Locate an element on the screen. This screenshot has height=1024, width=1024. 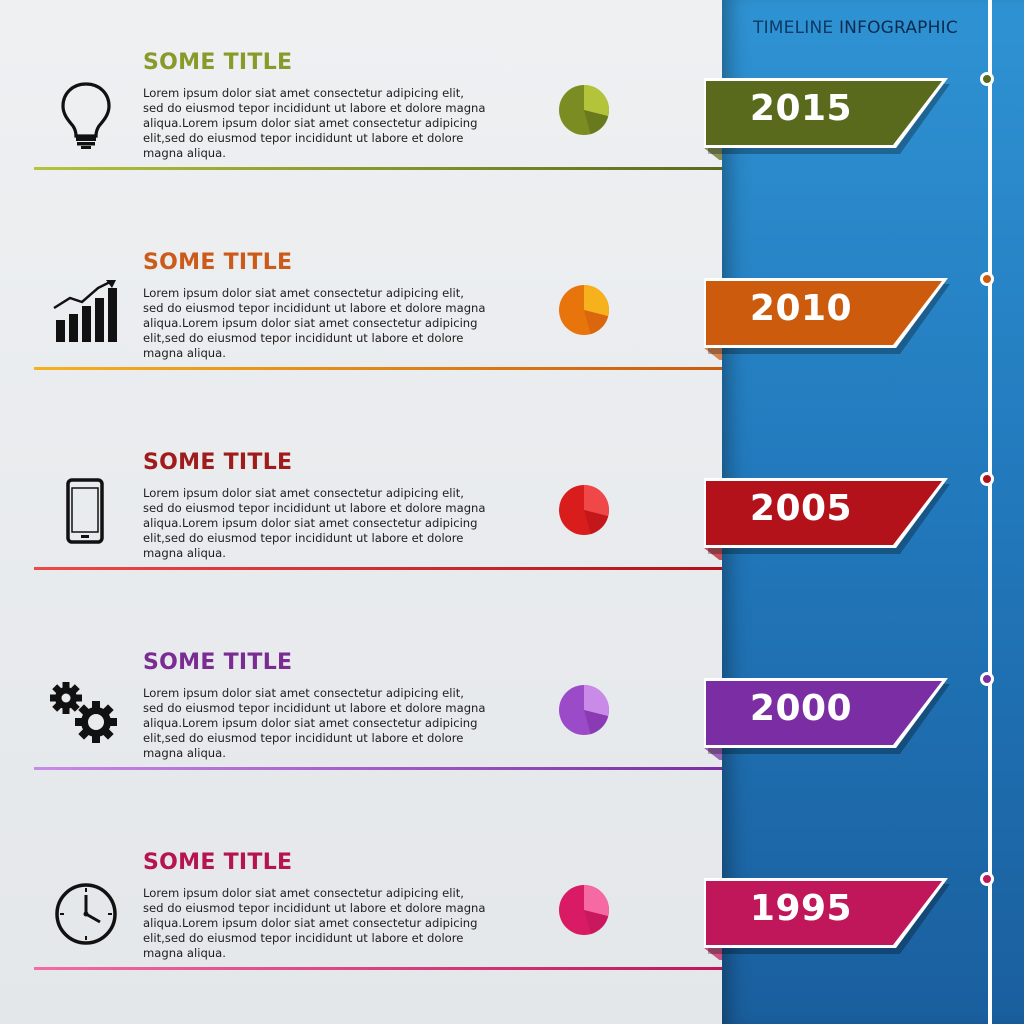
year-label: 2010 is located at coordinates (801, 308).